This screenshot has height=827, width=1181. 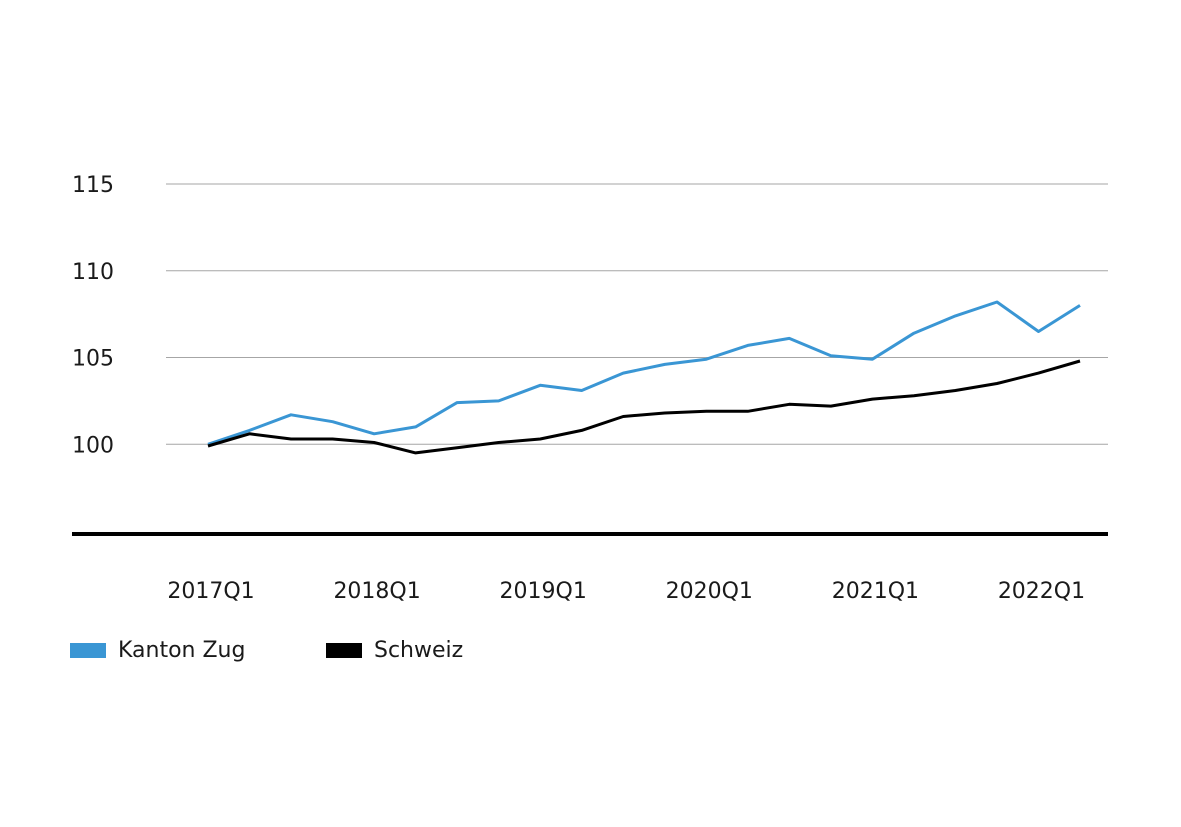 What do you see at coordinates (93, 359) in the screenshot?
I see `y-tick-label-105: 105` at bounding box center [93, 359].